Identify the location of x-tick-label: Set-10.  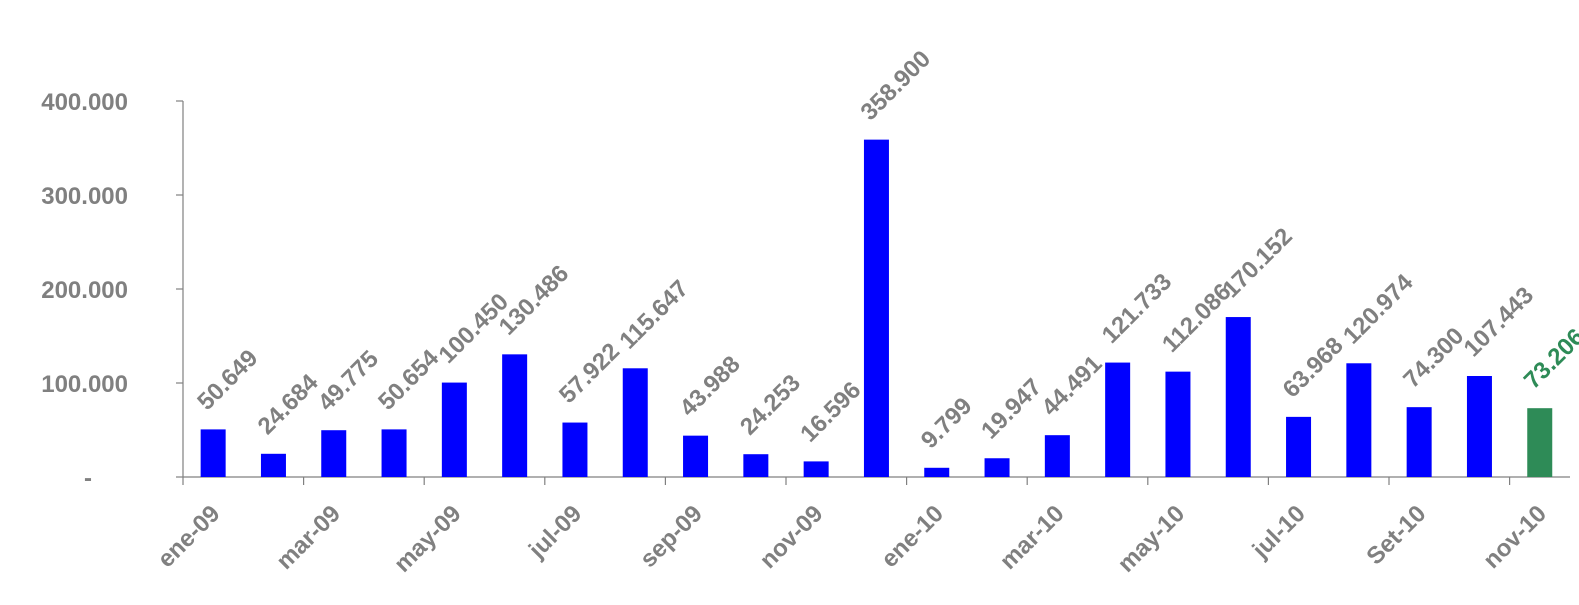
(1396, 535).